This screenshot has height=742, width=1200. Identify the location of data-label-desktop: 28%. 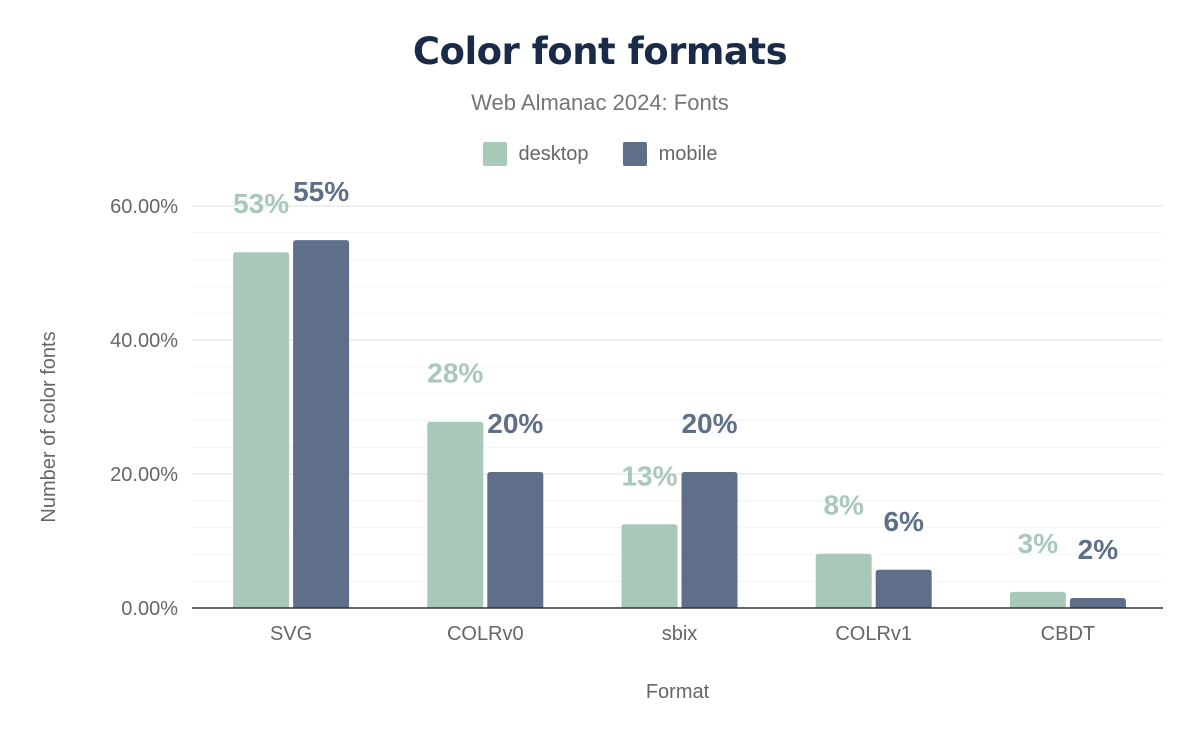
(455, 373).